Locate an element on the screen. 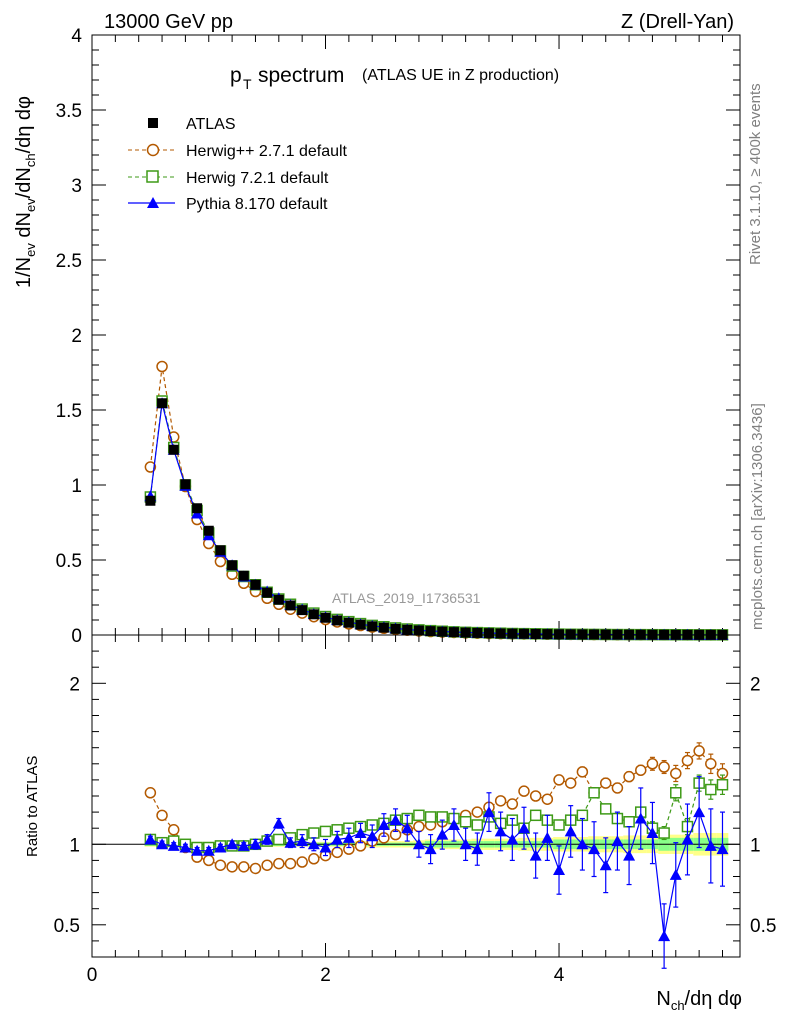  legend-label-herwig7: Herwig 7.2.1 default is located at coordinates (257, 178).